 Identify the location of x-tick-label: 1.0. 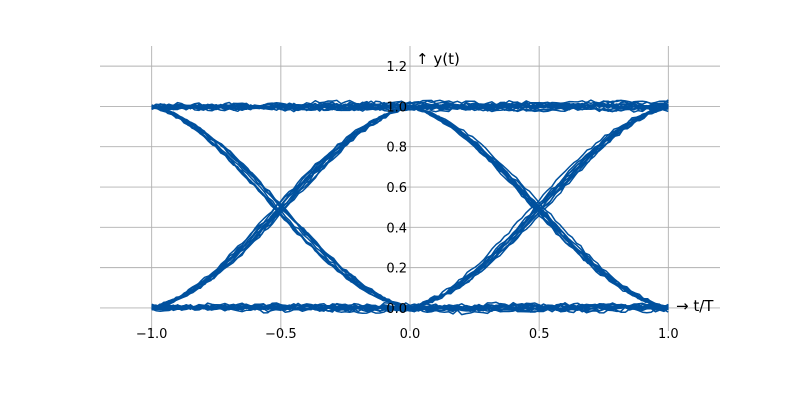
(668, 334).